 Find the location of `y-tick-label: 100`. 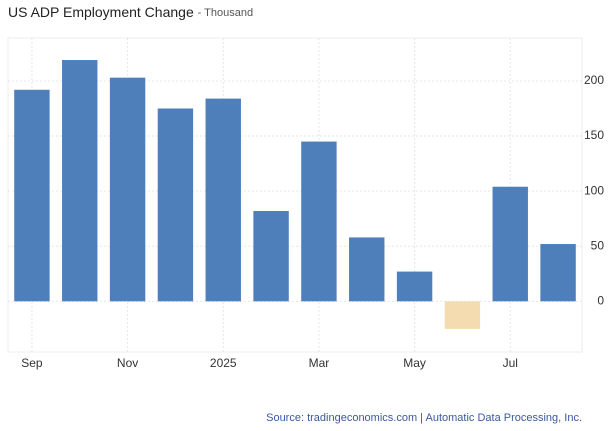

y-tick-label: 100 is located at coordinates (594, 190).